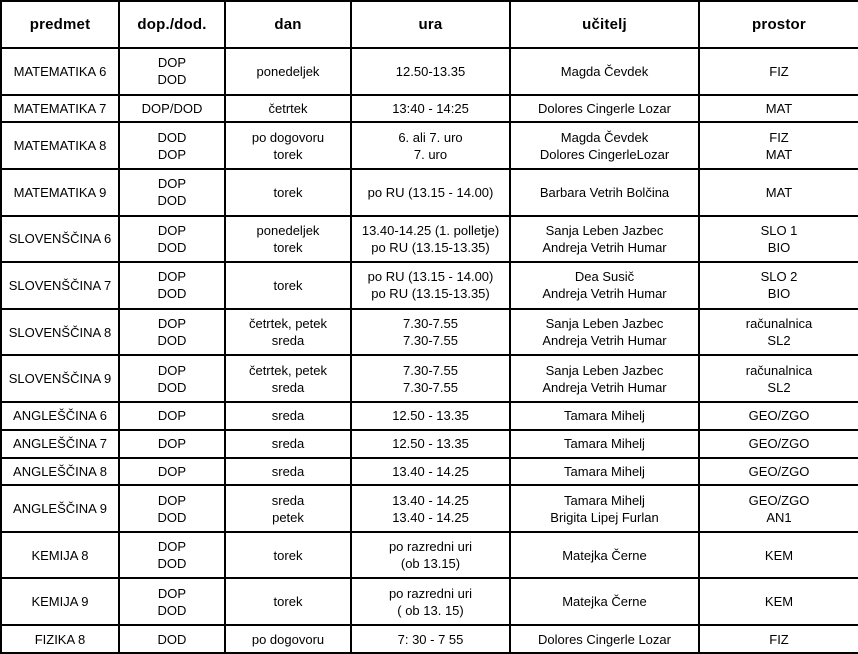 The width and height of the screenshot is (858, 654). What do you see at coordinates (778, 555) in the screenshot?
I see `table-cell: KEM` at bounding box center [778, 555].